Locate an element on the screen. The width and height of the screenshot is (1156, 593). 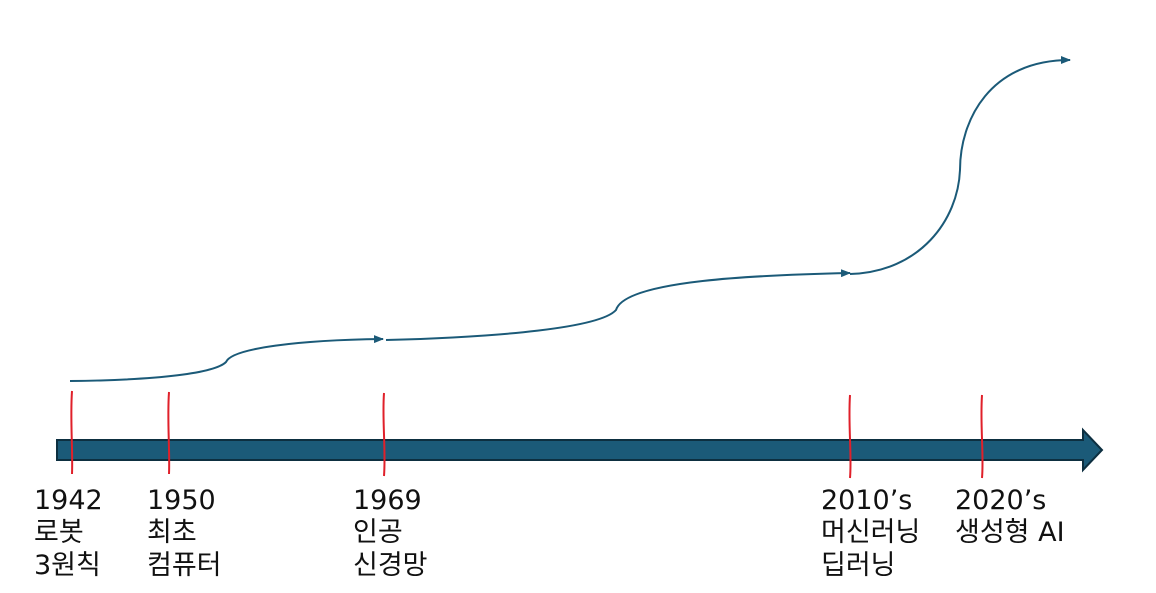
milestone-line-2010s-1: 머신러닝 is located at coordinates (870, 532).